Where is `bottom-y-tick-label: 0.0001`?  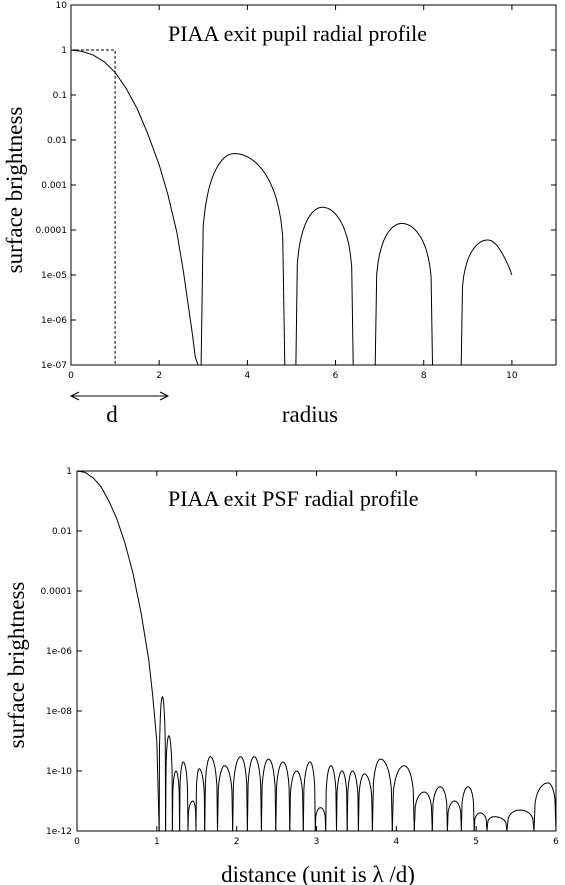 bottom-y-tick-label: 0.0001 is located at coordinates (57, 592).